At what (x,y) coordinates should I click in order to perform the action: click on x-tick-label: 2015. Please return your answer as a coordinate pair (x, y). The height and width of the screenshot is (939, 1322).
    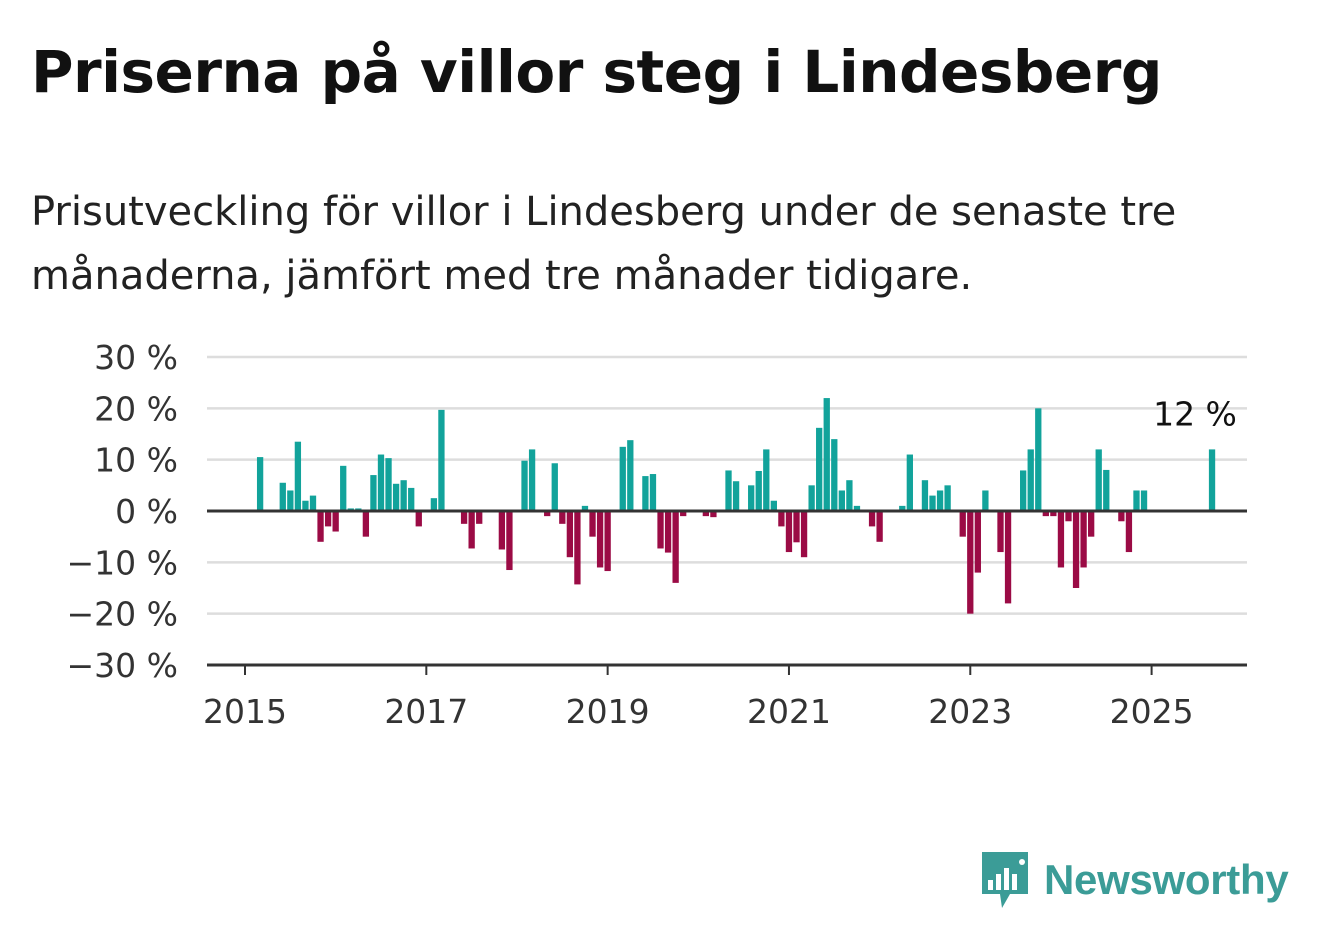
    Looking at the image, I should click on (245, 711).